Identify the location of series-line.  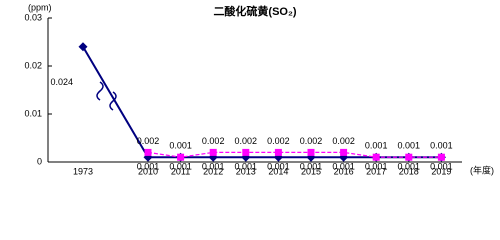
(294, 154).